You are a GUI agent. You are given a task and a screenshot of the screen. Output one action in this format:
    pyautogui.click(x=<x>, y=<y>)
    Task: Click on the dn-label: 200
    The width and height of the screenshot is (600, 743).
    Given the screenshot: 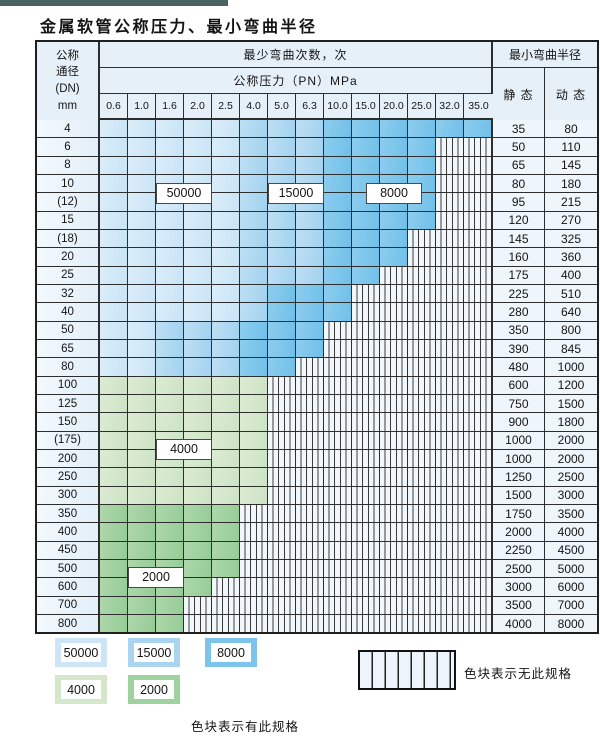 What is the action you would take?
    pyautogui.click(x=68, y=458)
    